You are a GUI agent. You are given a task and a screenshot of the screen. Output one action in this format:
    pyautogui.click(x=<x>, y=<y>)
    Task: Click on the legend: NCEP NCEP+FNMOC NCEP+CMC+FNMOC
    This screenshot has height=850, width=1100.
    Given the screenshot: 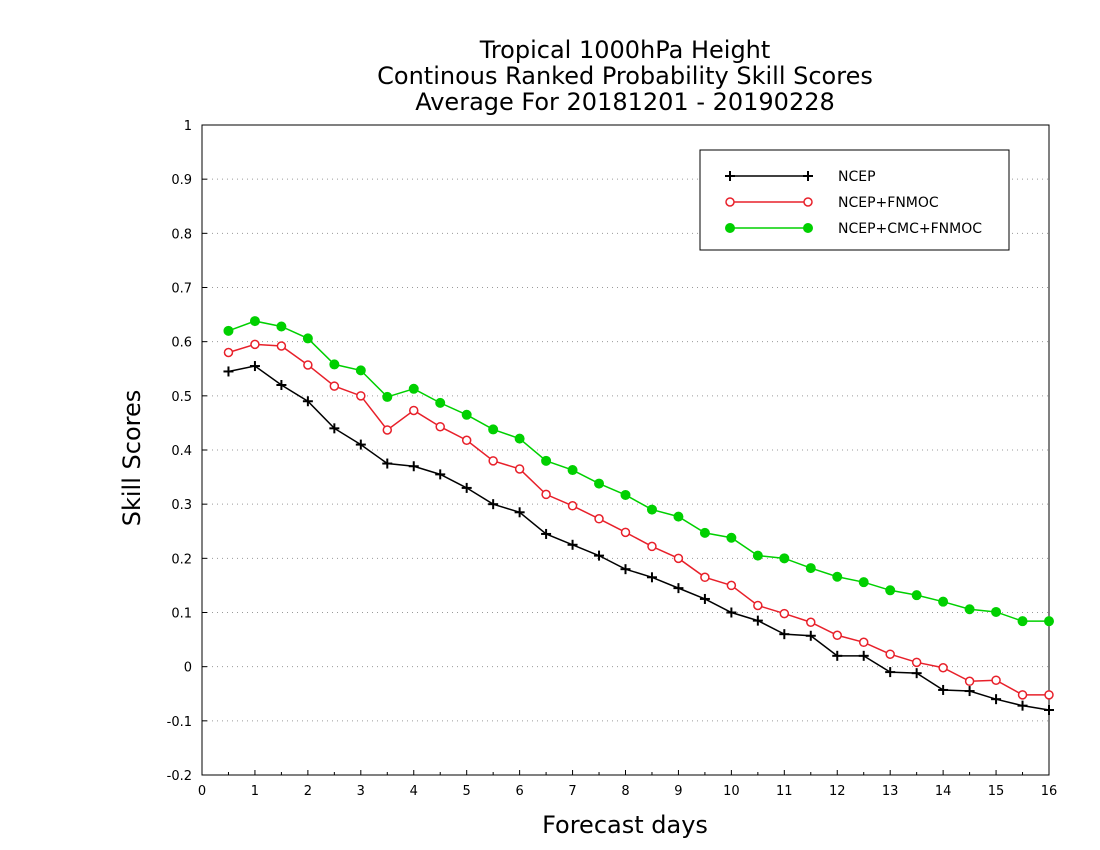 What is the action you would take?
    pyautogui.click(x=854, y=200)
    